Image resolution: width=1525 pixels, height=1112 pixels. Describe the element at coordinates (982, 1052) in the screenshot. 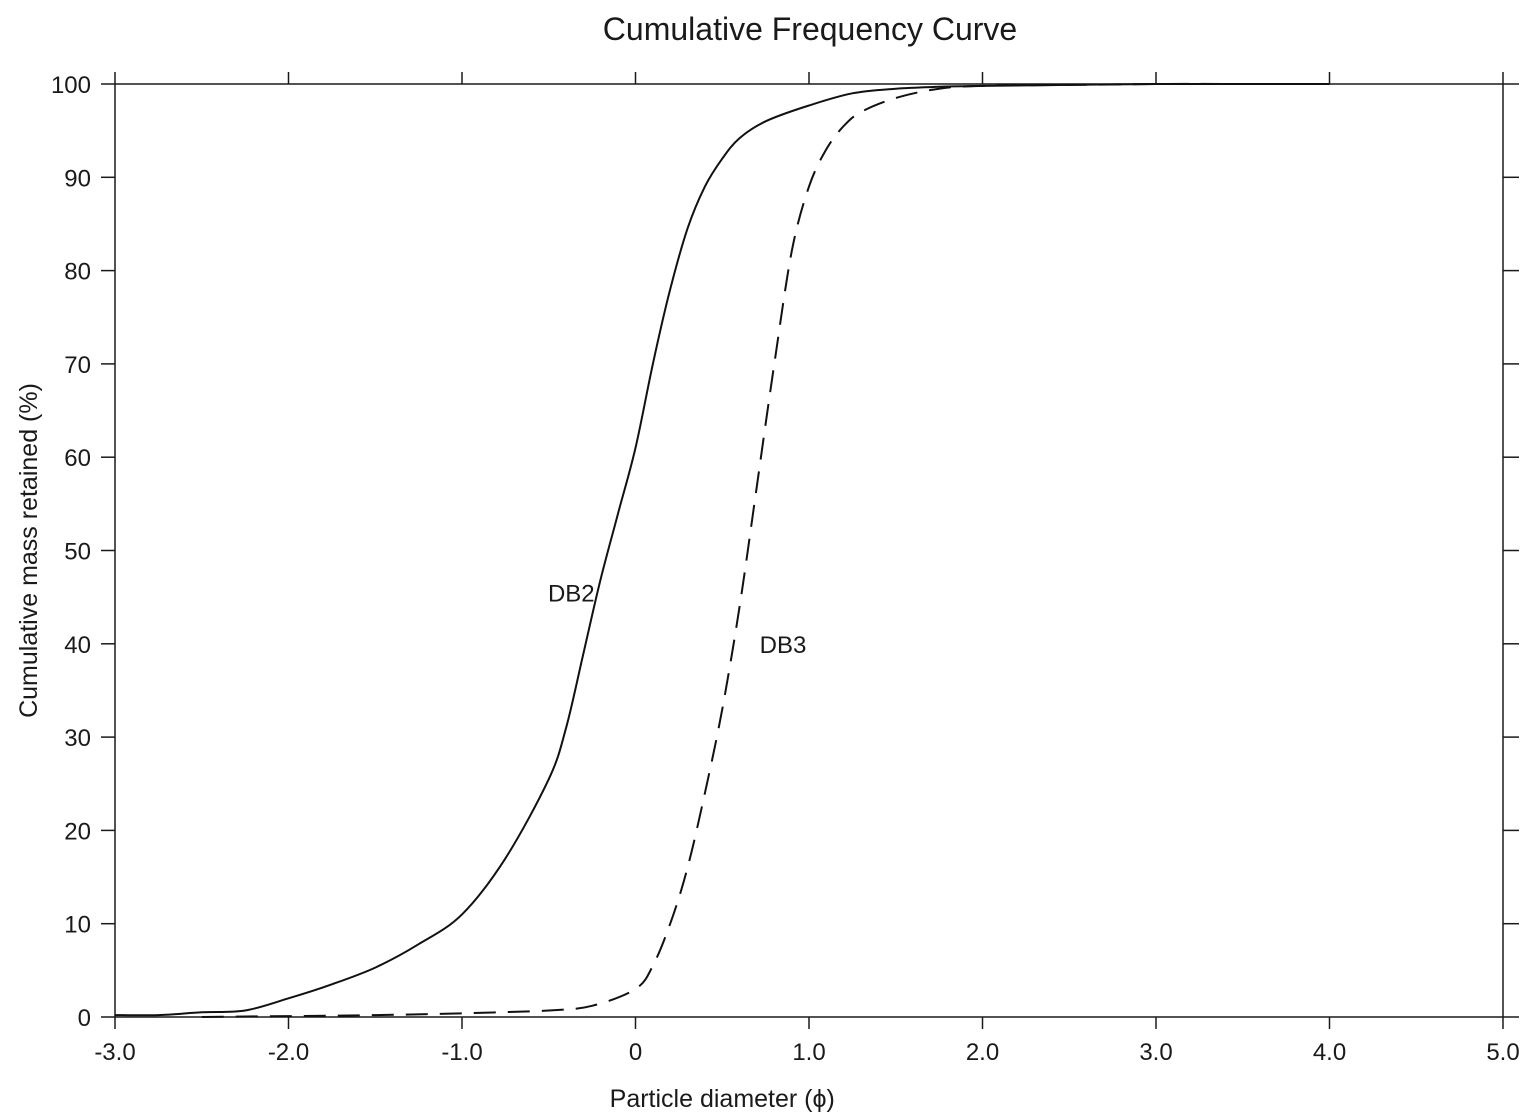

I see `x-tick-label: 2.0` at that location.